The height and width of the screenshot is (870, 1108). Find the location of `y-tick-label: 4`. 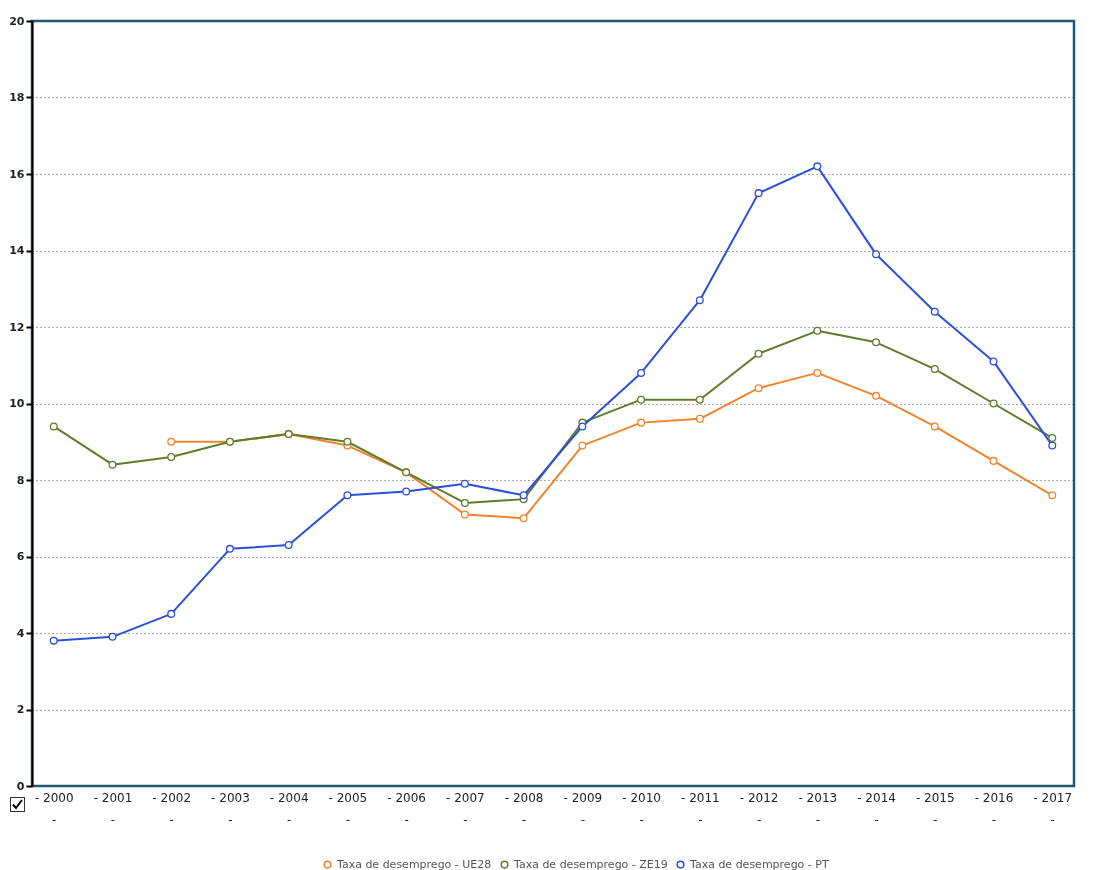

y-tick-label: 4 is located at coordinates (20, 633).